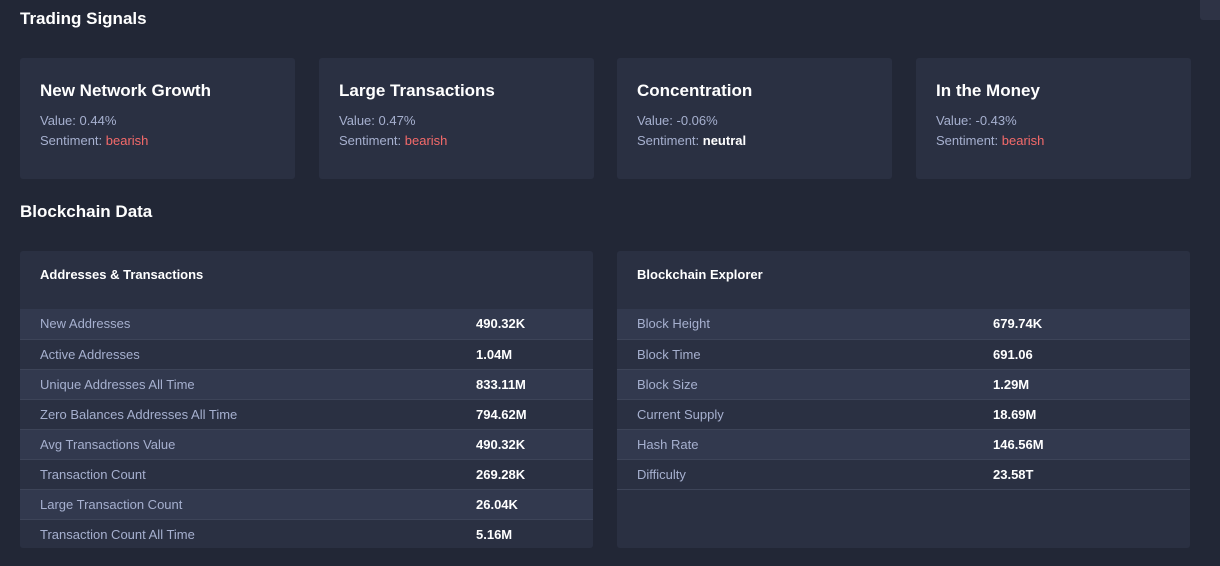 The width and height of the screenshot is (1220, 566). Describe the element at coordinates (245, 414) in the screenshot. I see `row-label: Zero Balances Addresses All Time` at that location.